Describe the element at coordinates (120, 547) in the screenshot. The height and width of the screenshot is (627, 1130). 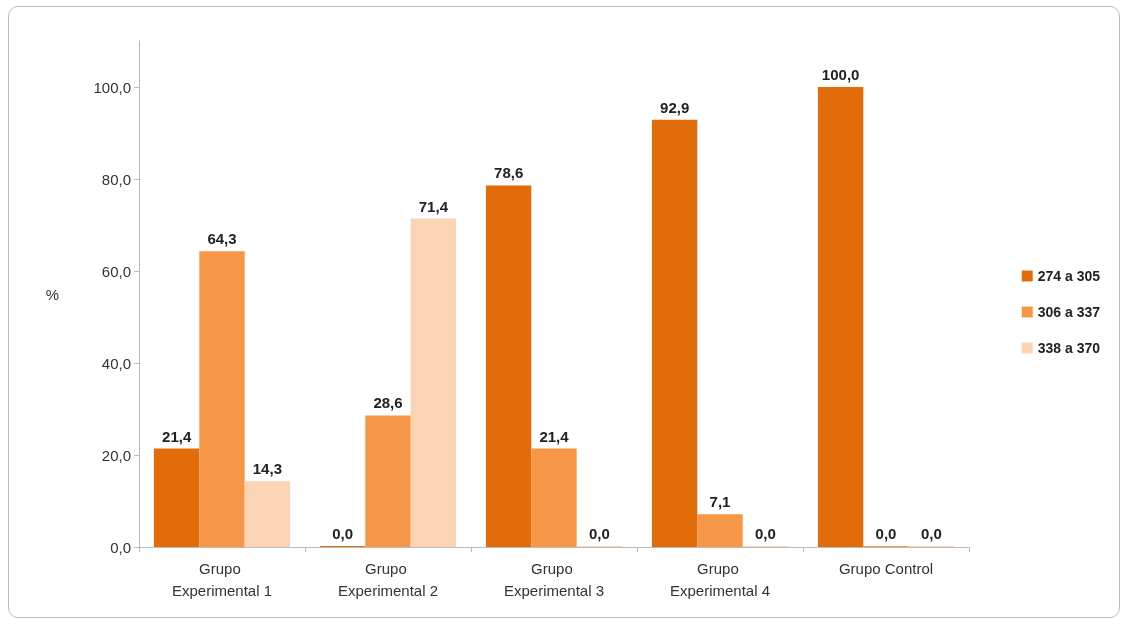
I see `y-tick-label: 0,0` at that location.